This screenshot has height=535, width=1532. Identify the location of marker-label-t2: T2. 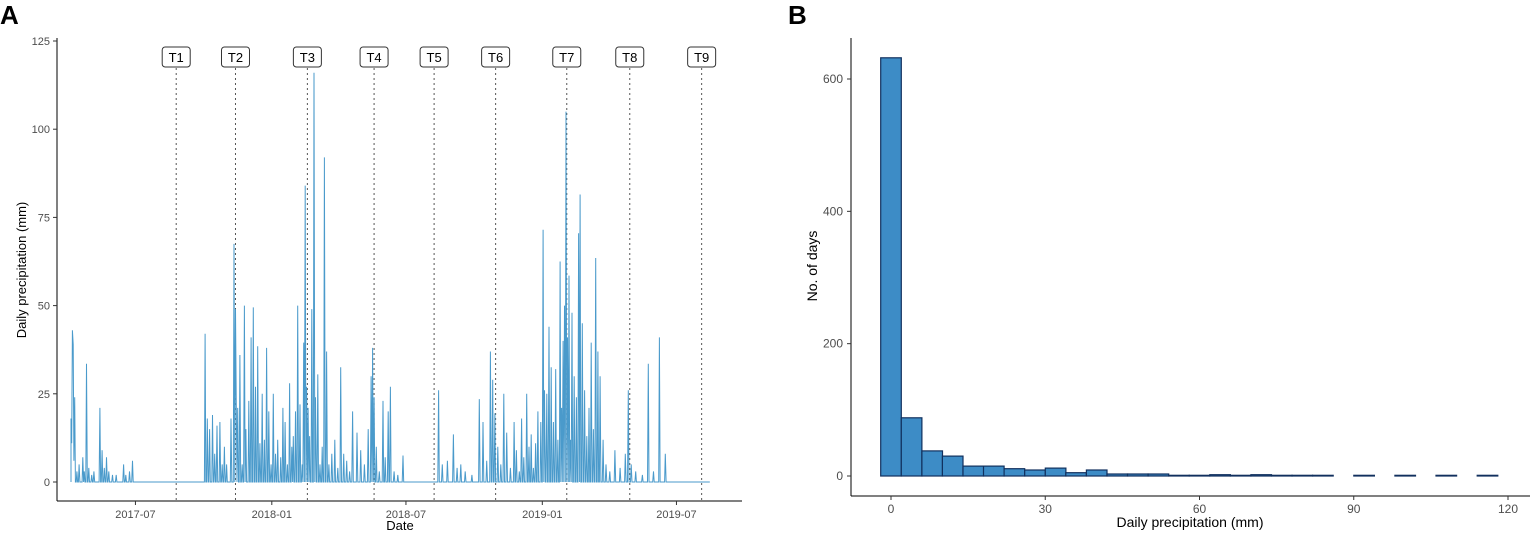
(235, 57).